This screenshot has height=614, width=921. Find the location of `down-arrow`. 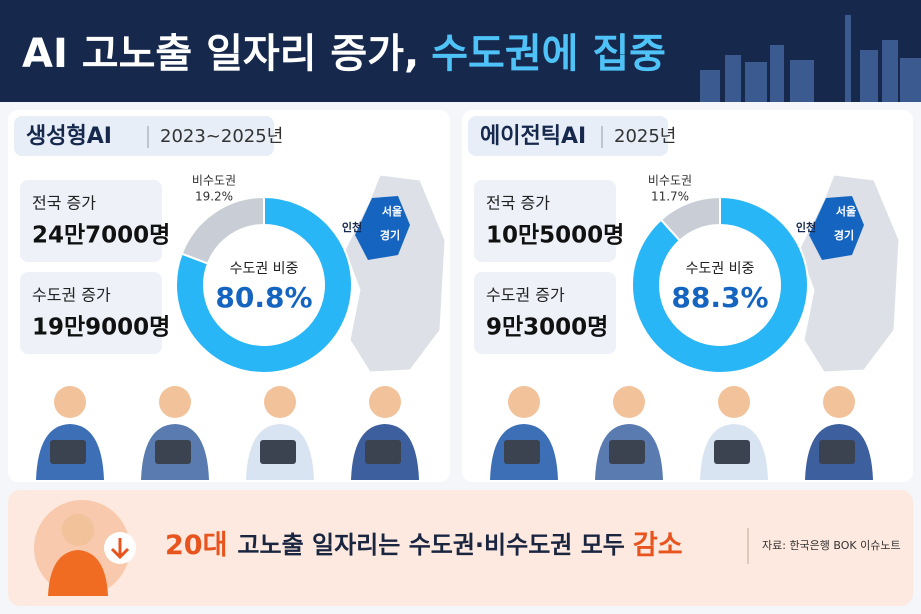

down-arrow is located at coordinates (120, 549).